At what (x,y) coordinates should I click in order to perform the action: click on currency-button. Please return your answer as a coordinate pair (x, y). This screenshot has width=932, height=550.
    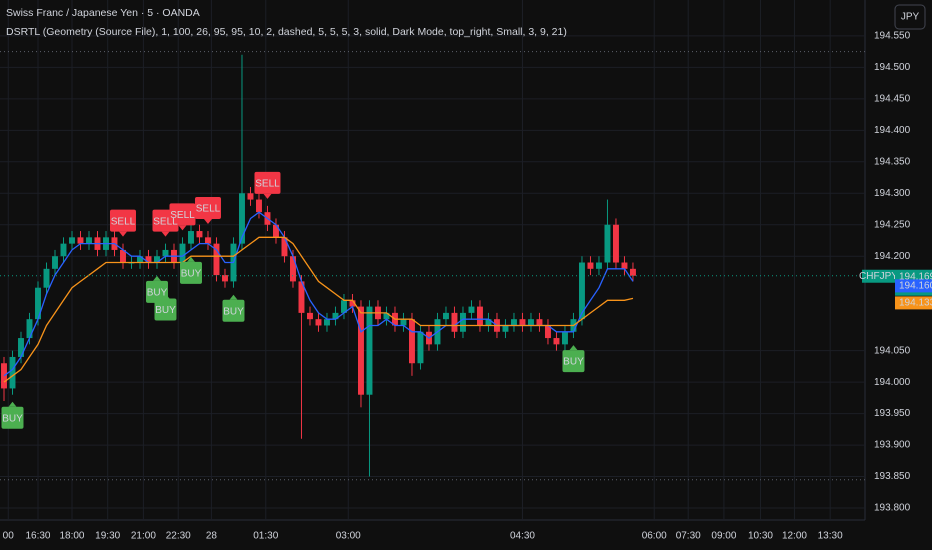
    Looking at the image, I should click on (910, 17).